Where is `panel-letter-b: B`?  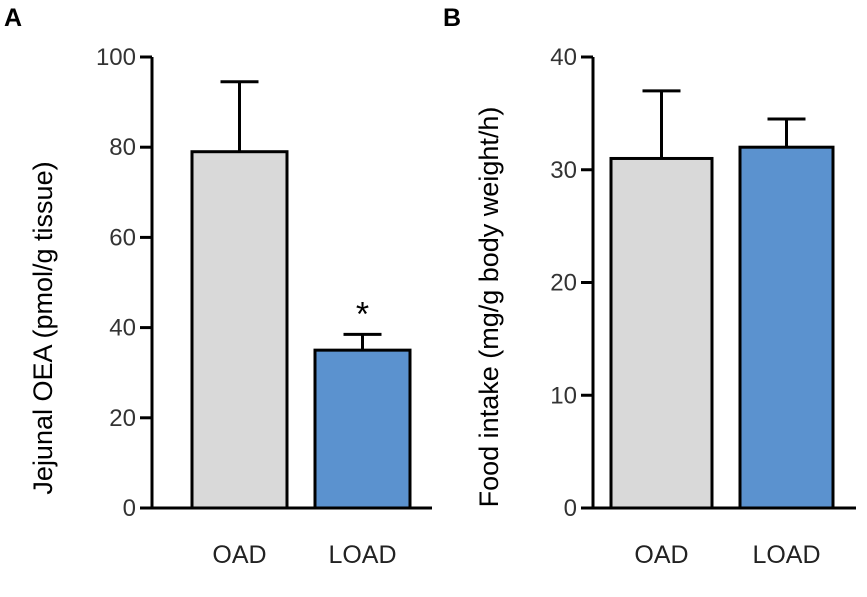 panel-letter-b: B is located at coordinates (452, 18).